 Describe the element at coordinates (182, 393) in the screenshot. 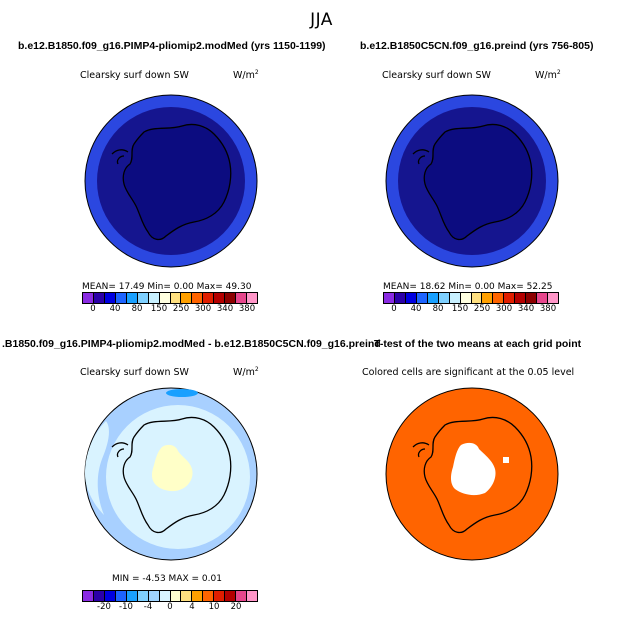

I see `panel-3-blue-blob` at that location.